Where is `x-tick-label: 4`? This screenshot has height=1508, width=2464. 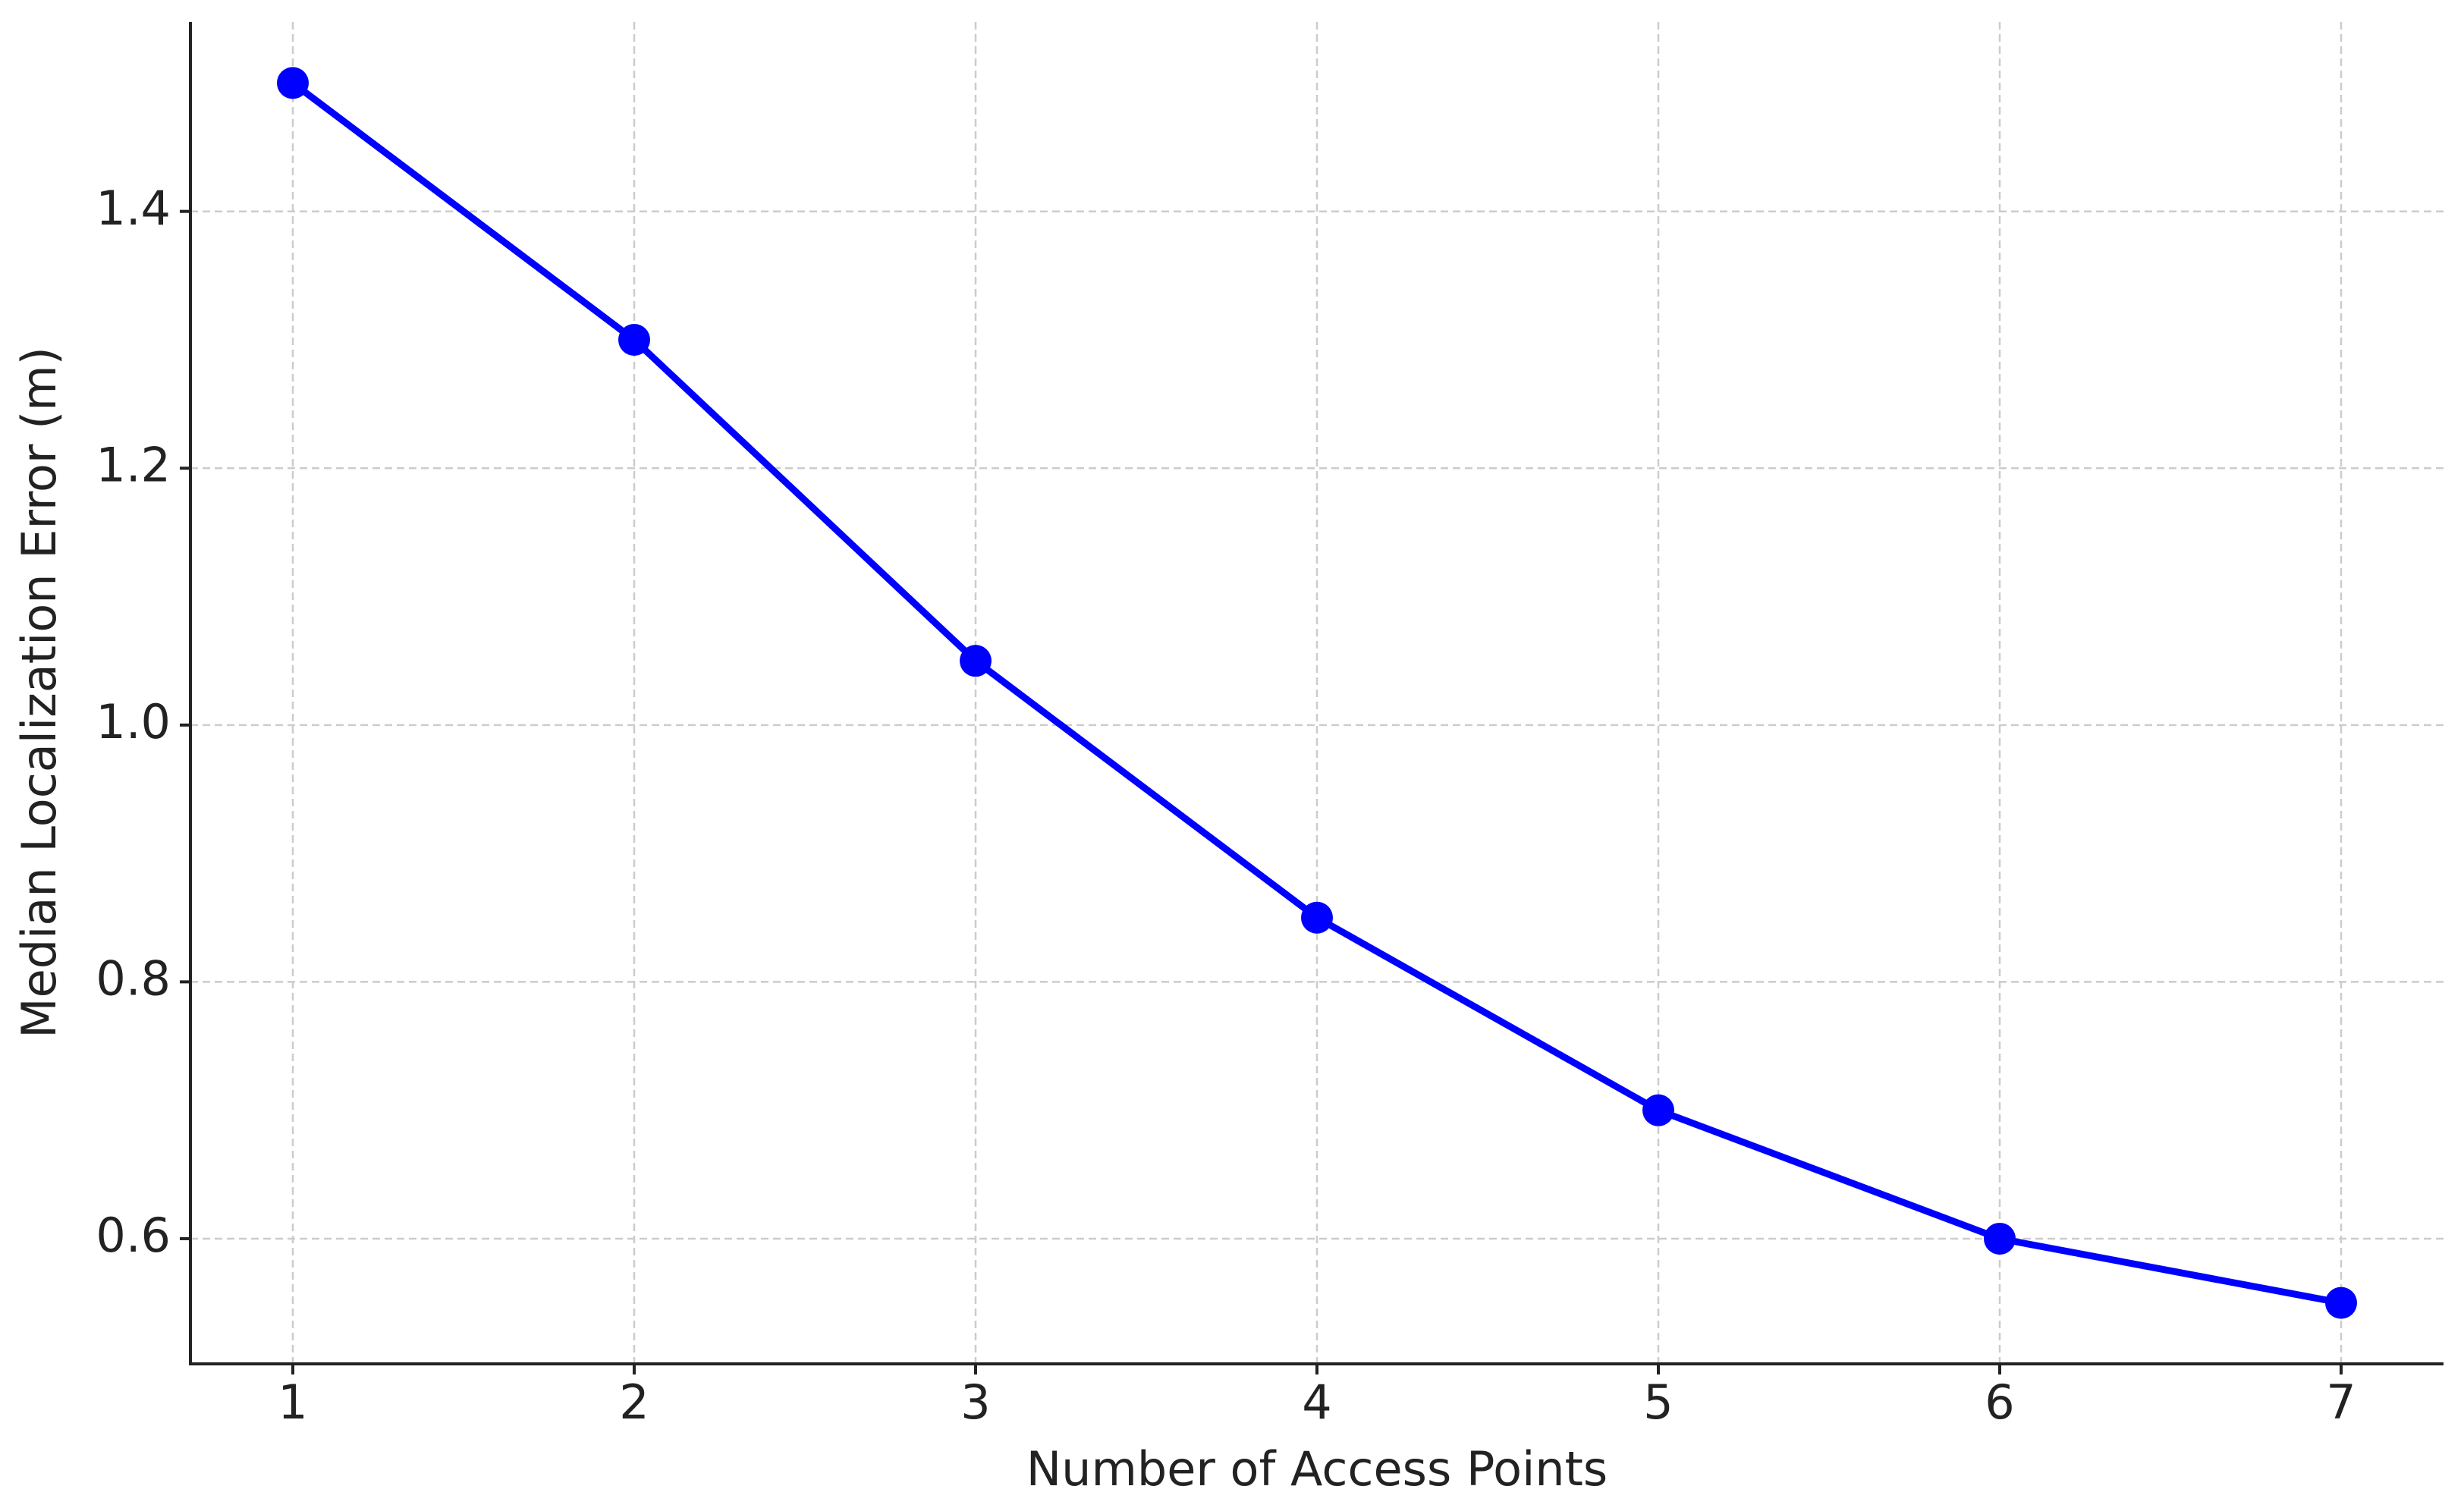
x-tick-label: 4 is located at coordinates (1316, 1402).